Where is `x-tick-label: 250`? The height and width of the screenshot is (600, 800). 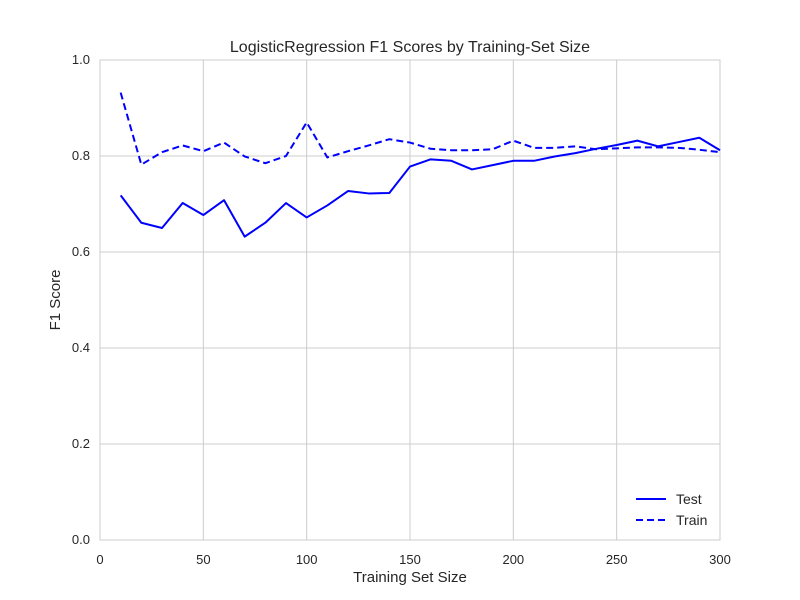
x-tick-label: 250 is located at coordinates (617, 559).